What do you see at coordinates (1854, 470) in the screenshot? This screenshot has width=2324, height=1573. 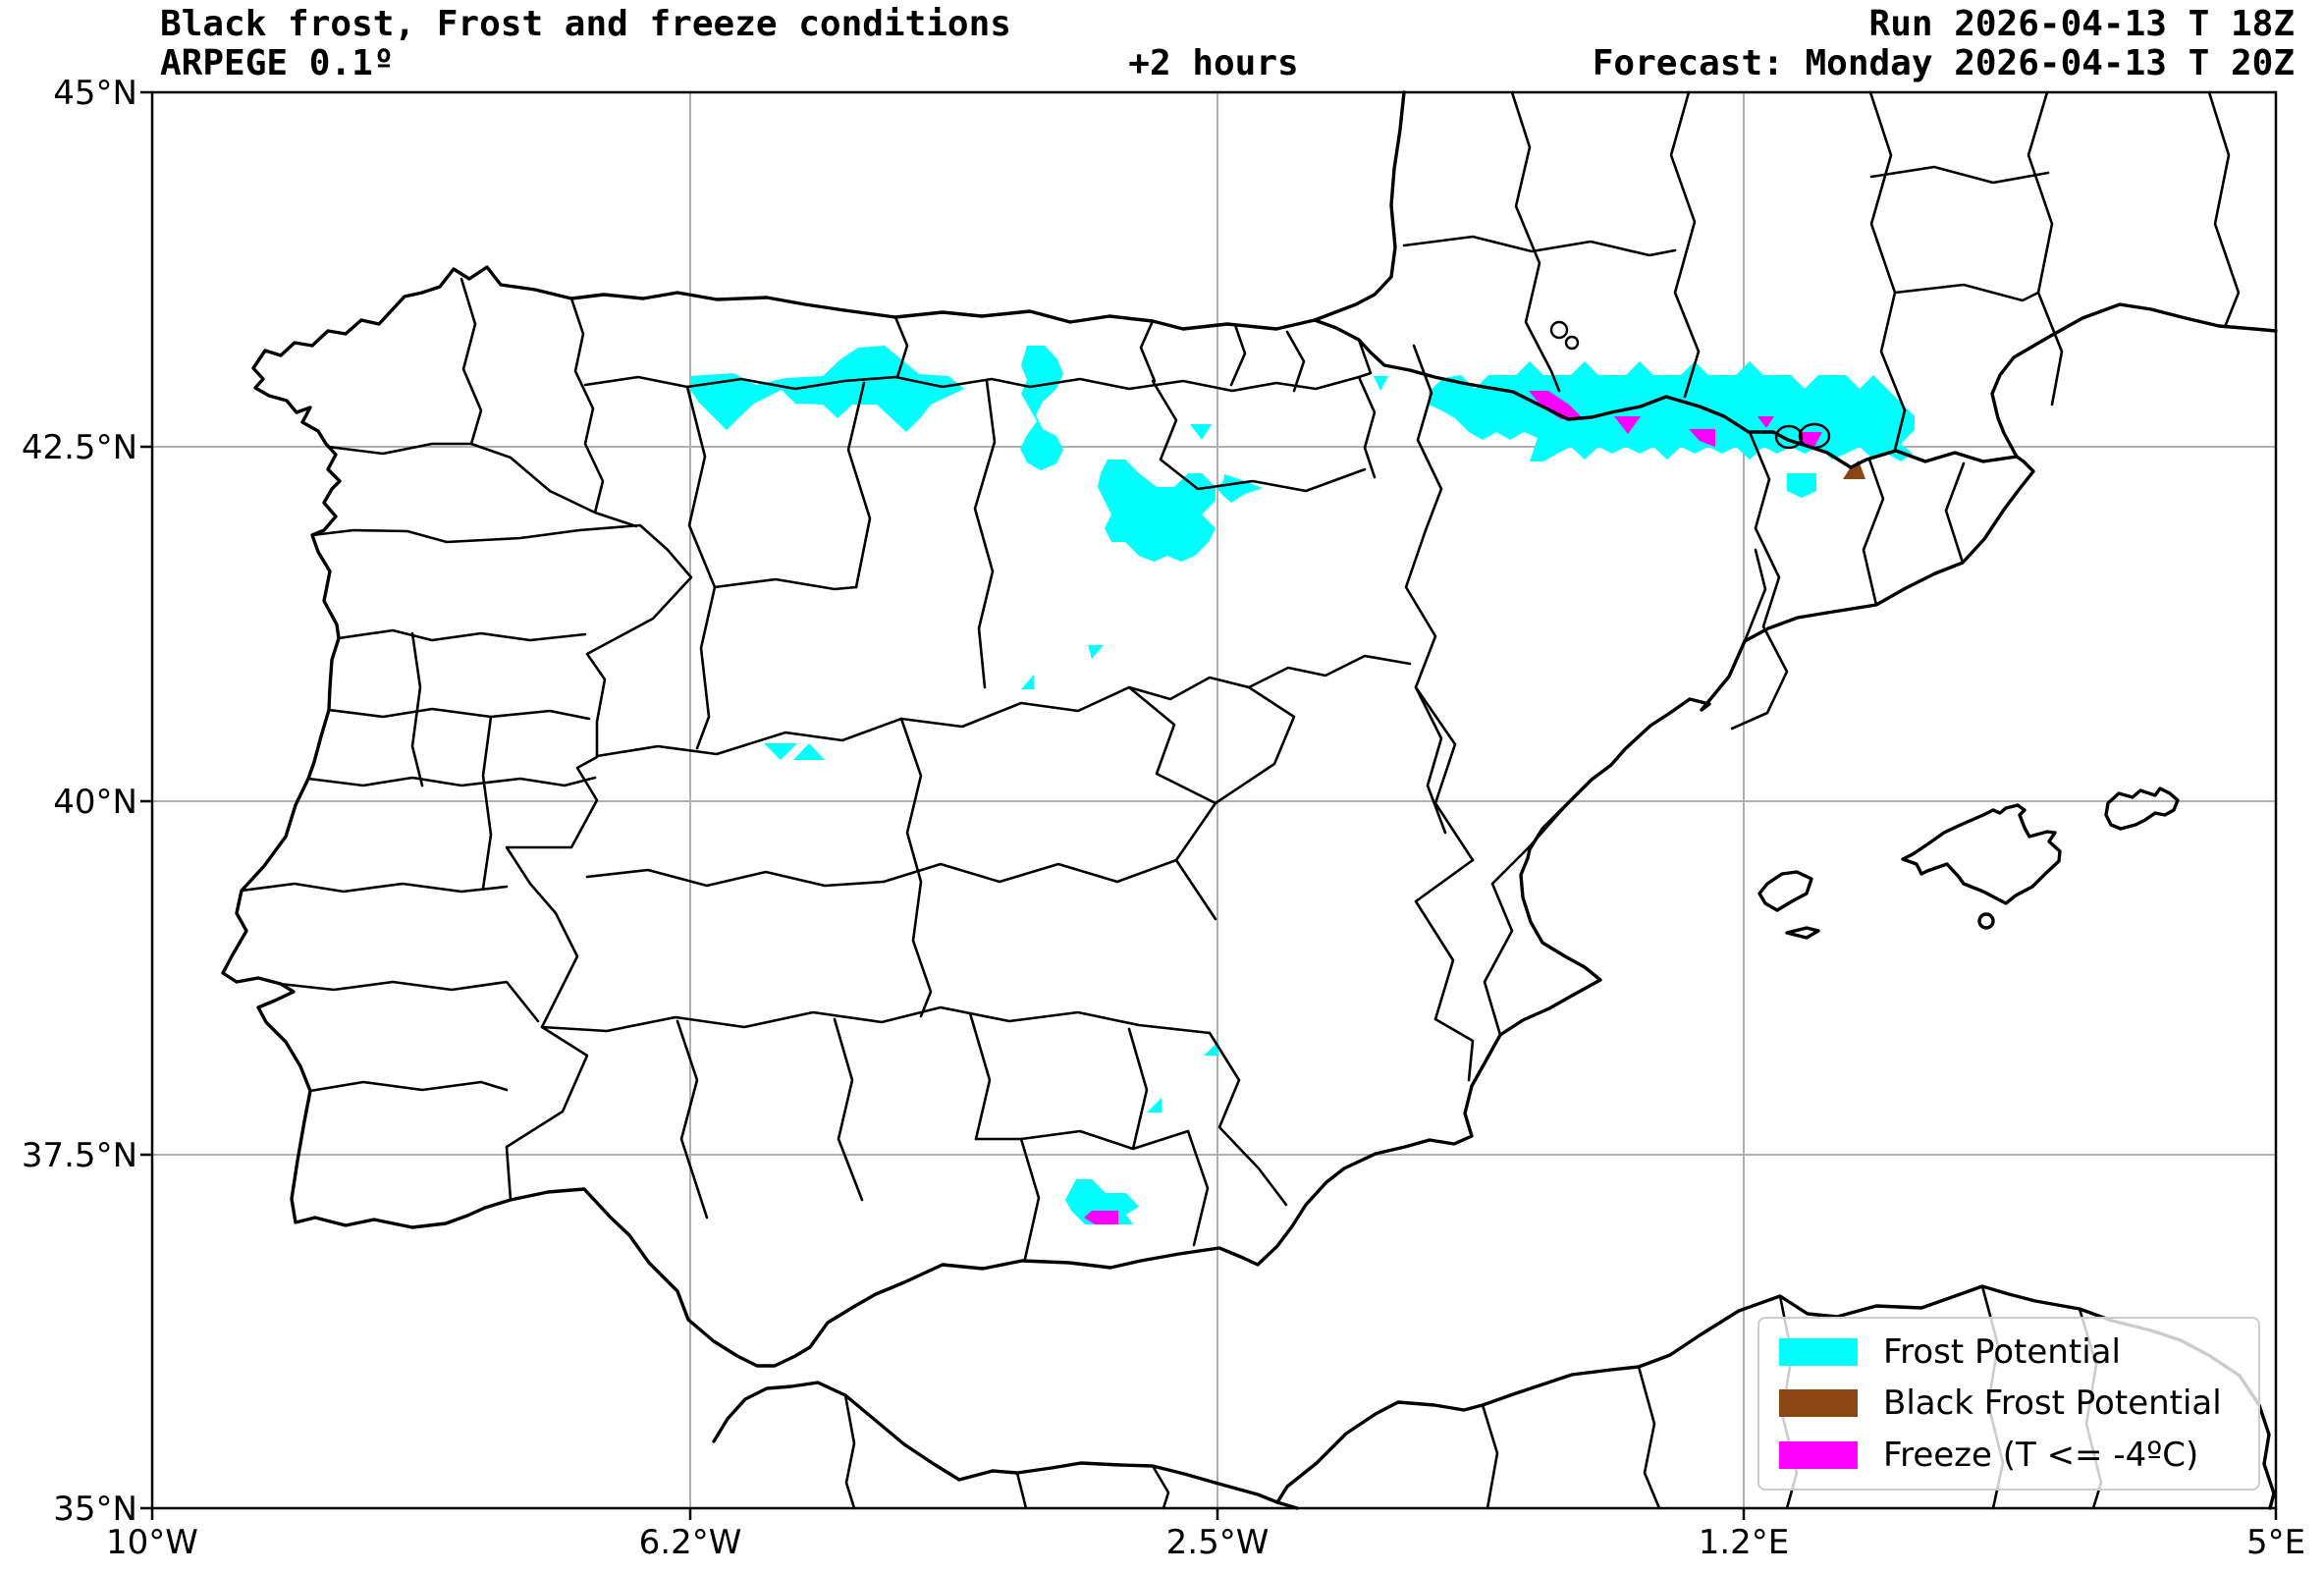 I see `black-frost-areas` at bounding box center [1854, 470].